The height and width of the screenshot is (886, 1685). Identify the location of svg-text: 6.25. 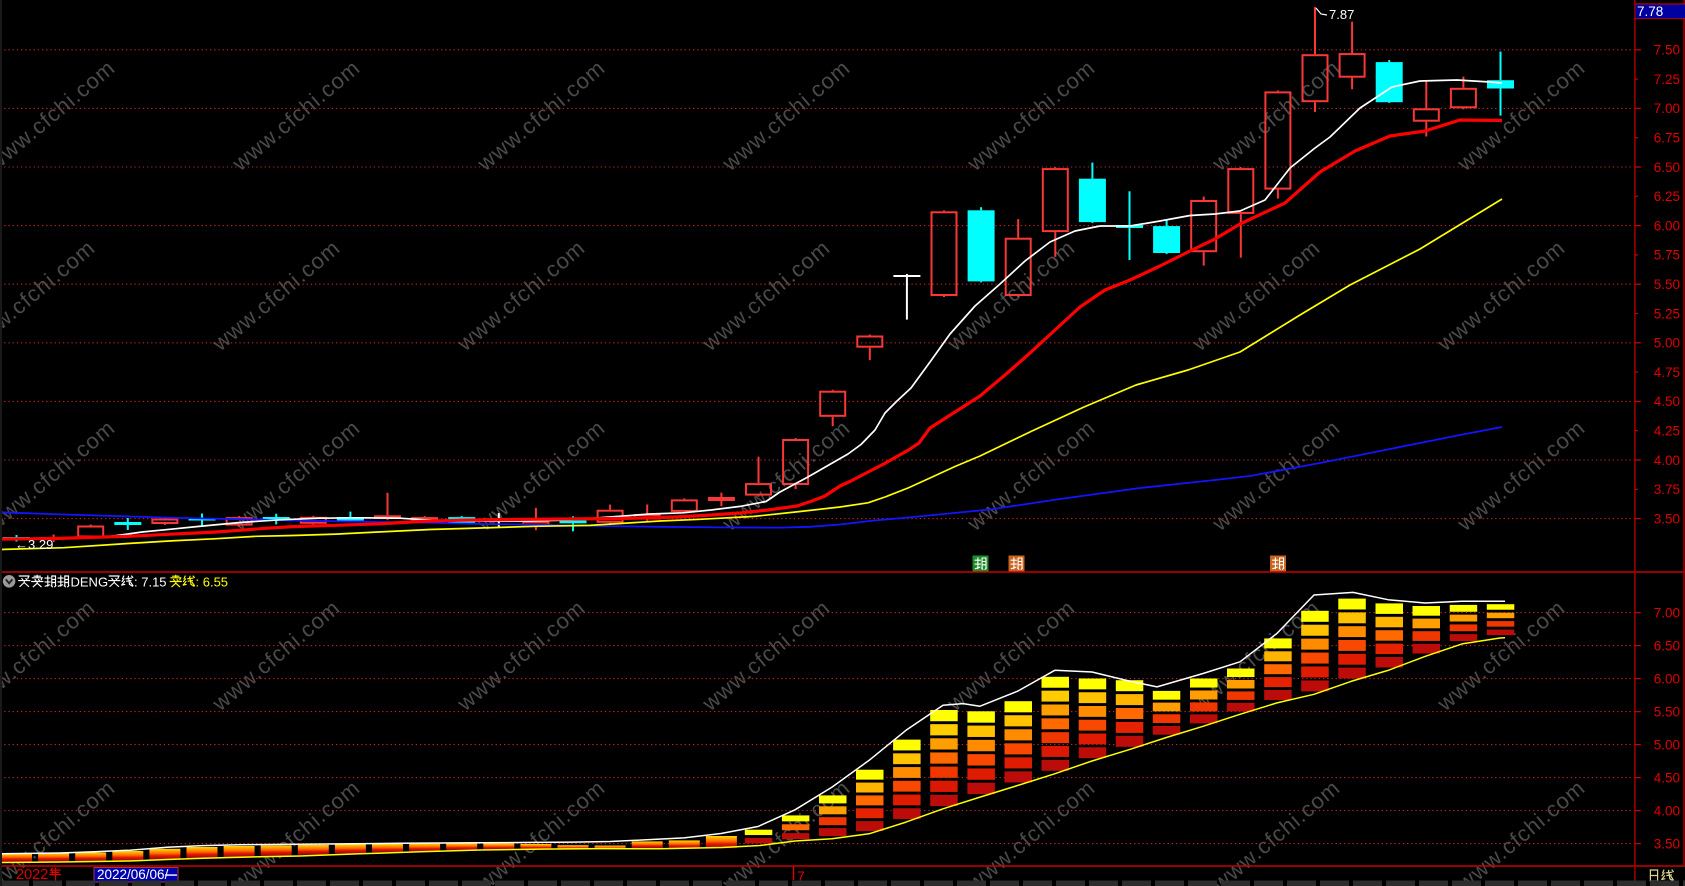
(1667, 196).